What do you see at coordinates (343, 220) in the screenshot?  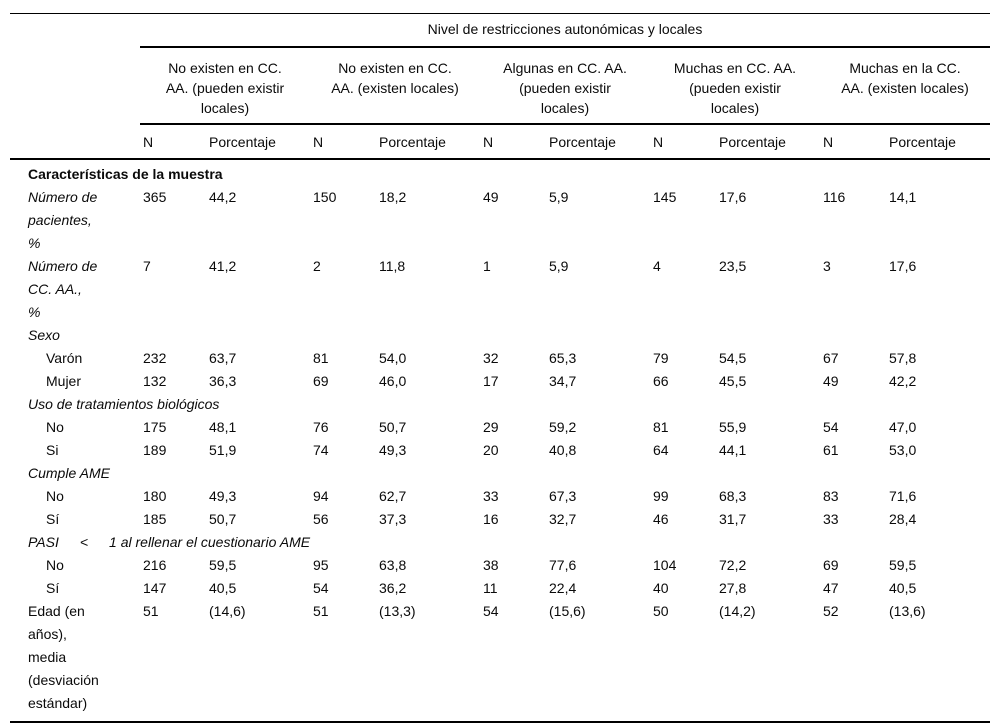 I see `cell-n: 150` at bounding box center [343, 220].